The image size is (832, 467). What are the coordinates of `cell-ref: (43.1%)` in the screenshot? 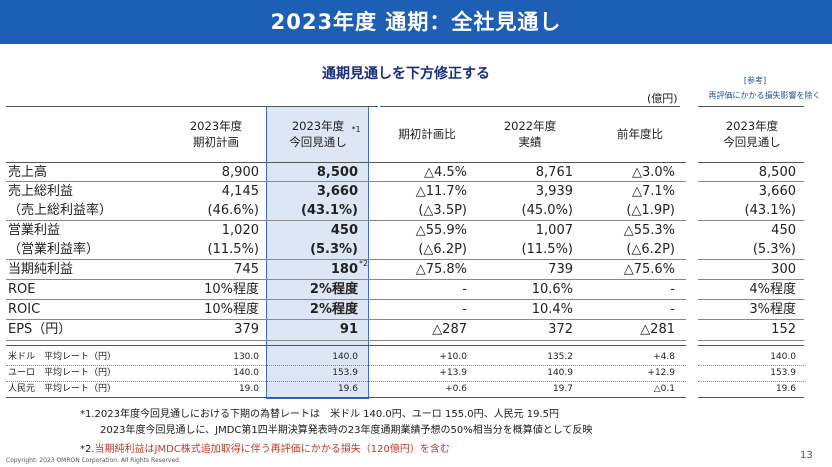 It's located at (770, 210).